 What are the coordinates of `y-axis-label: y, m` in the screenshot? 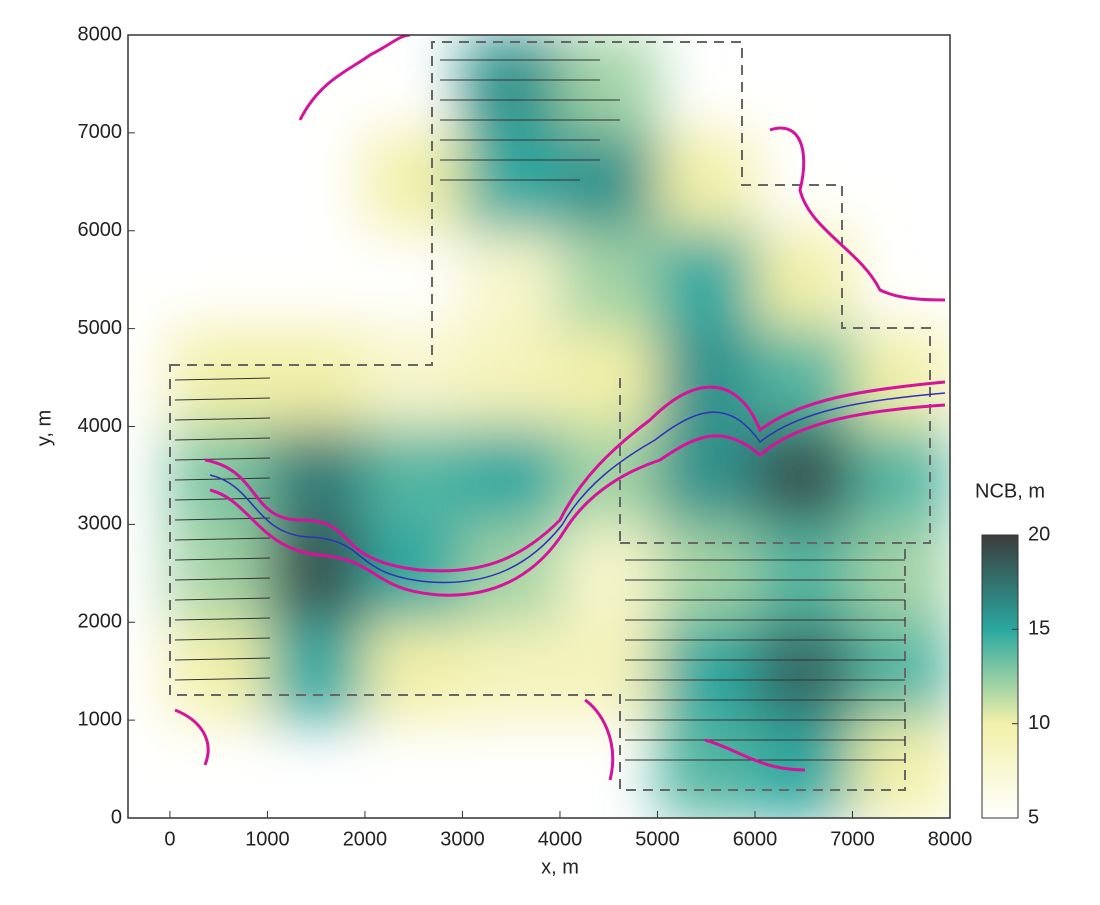 It's located at (44, 428).